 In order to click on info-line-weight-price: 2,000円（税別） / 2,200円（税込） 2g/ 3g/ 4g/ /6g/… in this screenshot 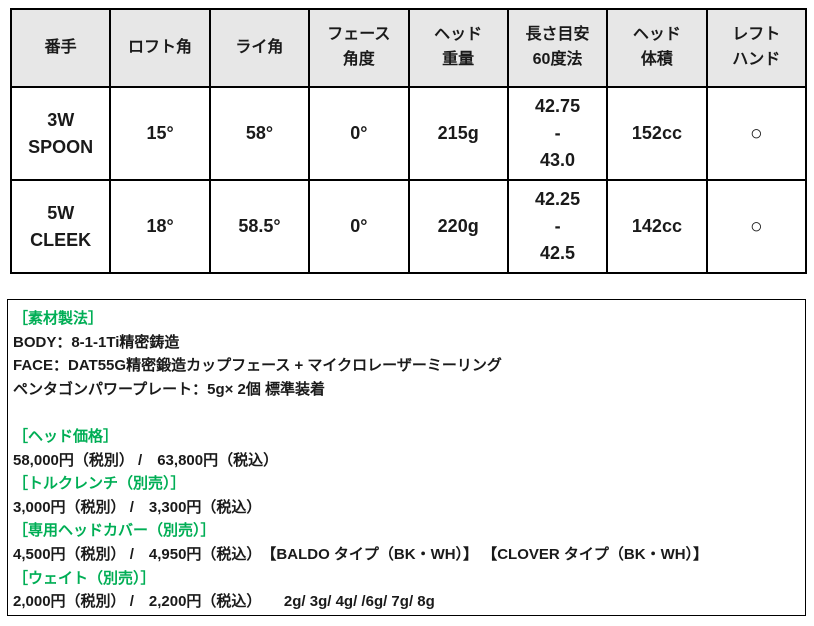, I will do `click(224, 602)`.